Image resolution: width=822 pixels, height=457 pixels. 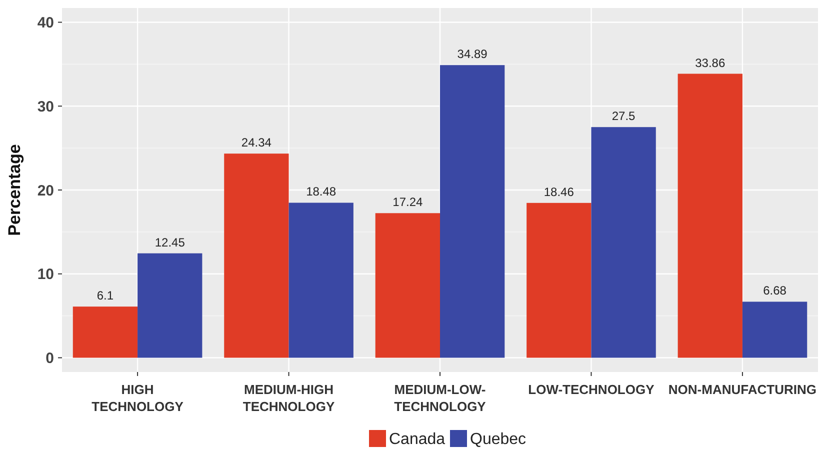 What do you see at coordinates (498, 439) in the screenshot?
I see `legend-label: Quebec` at bounding box center [498, 439].